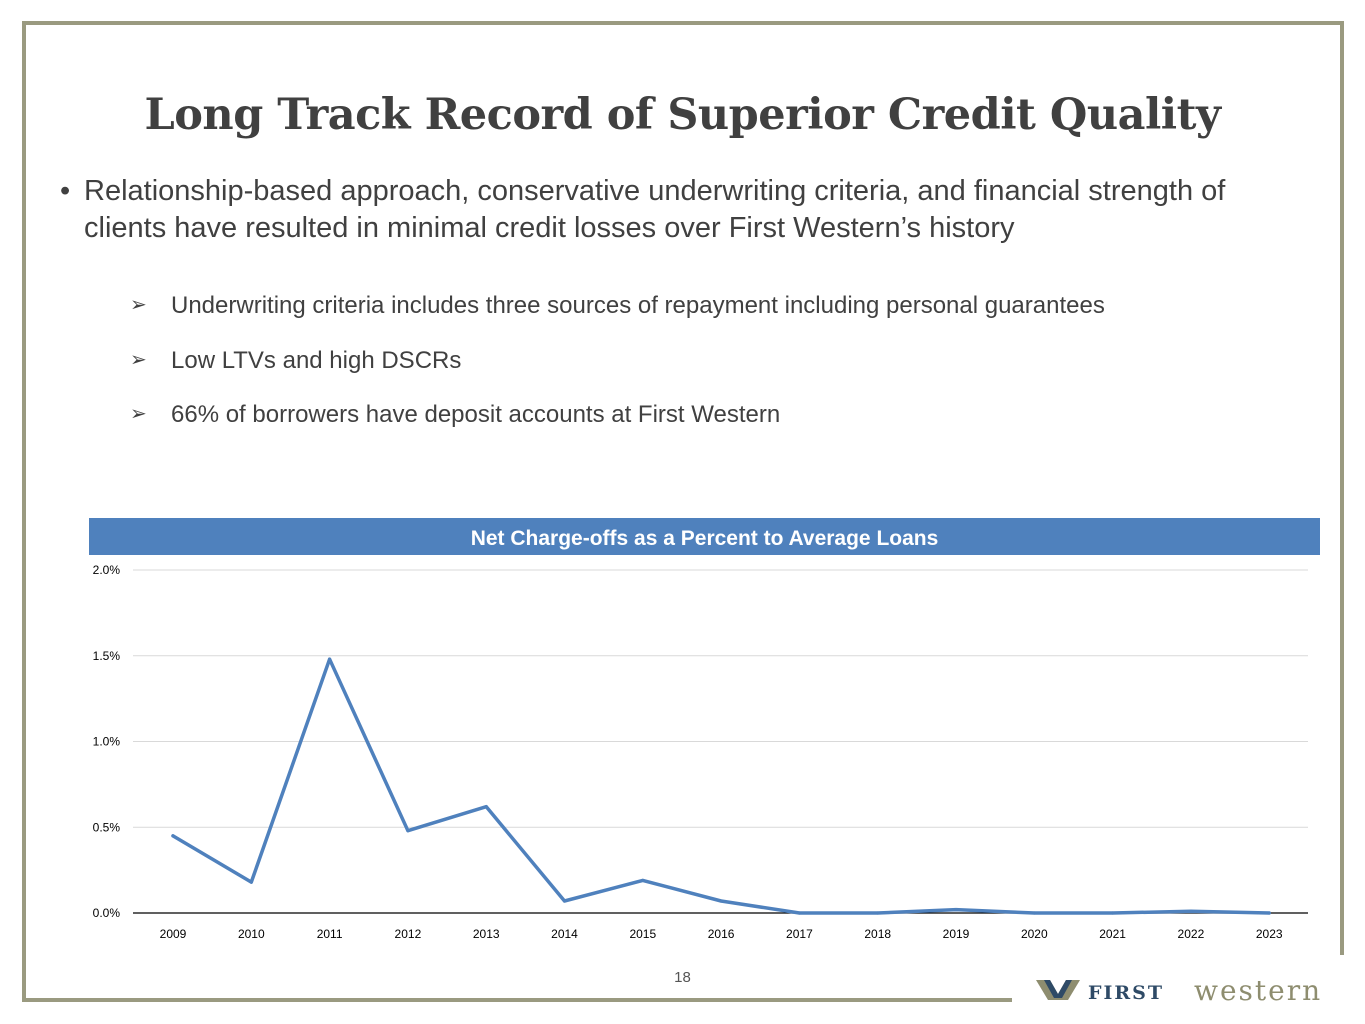 This screenshot has width=1365, height=1024. What do you see at coordinates (1126, 993) in the screenshot?
I see `logo-first-text: FIRST` at bounding box center [1126, 993].